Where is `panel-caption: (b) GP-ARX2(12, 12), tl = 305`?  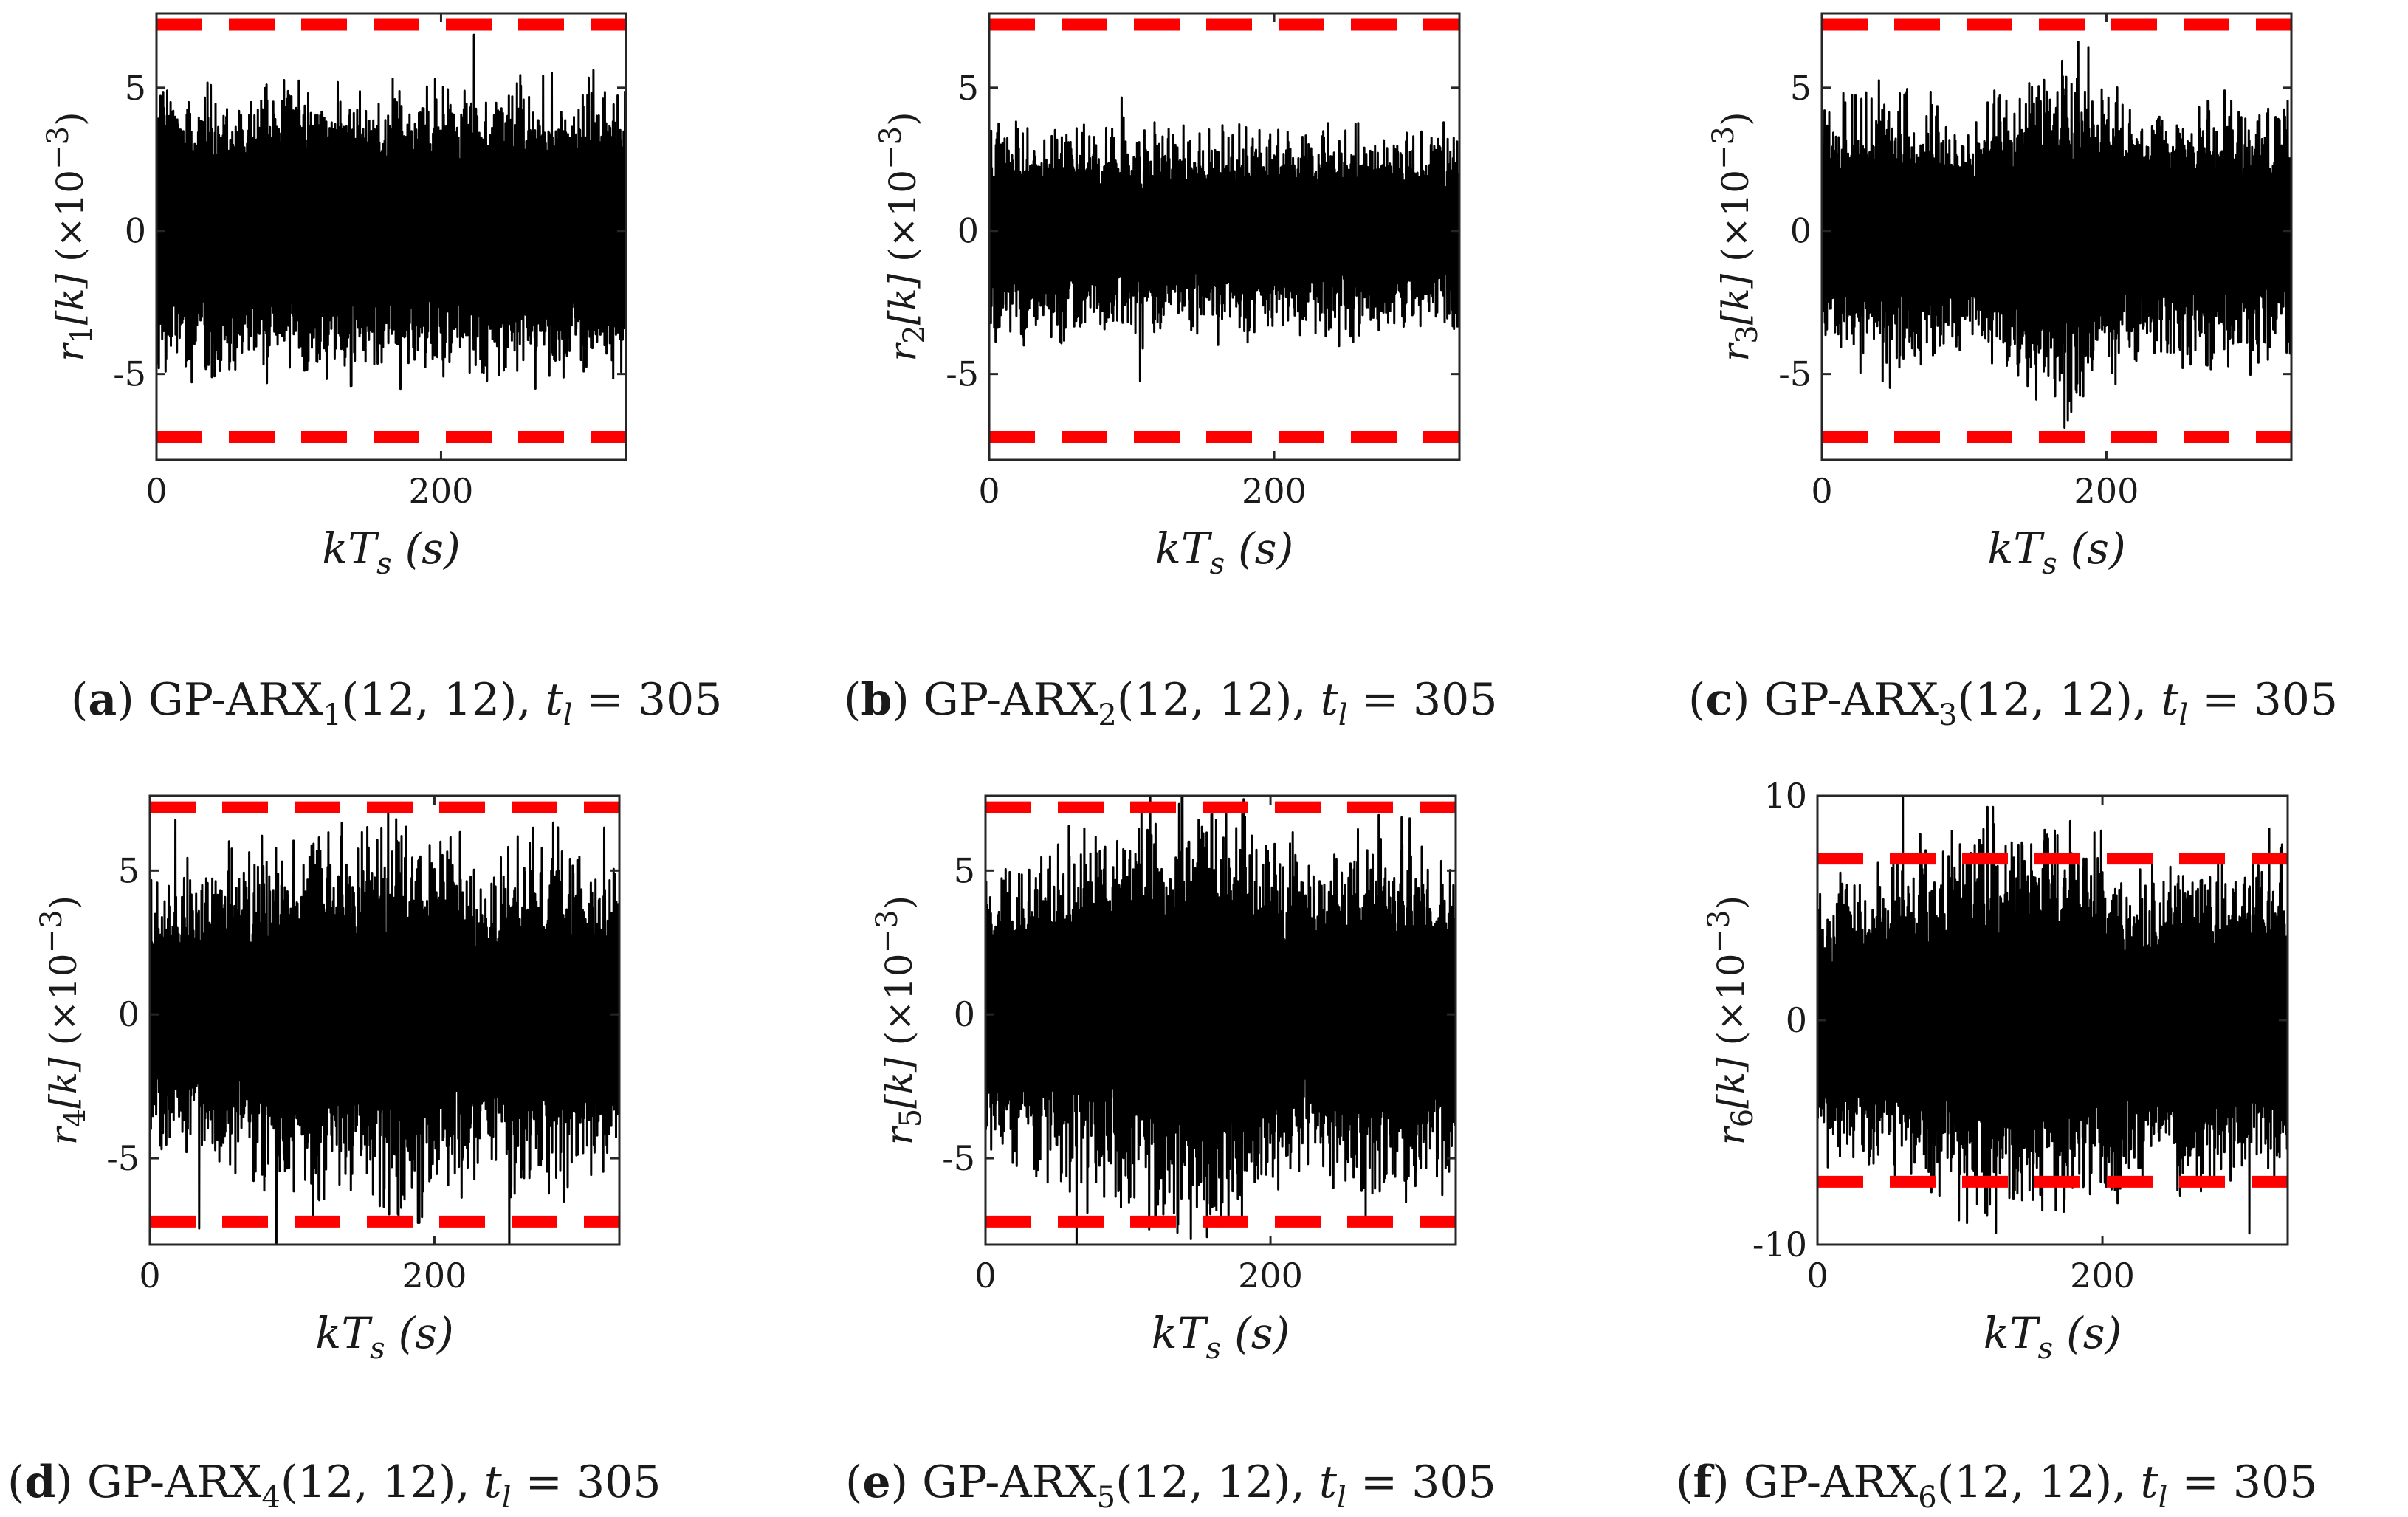 panel-caption: (b) GP-ARX2(12, 12), tl = 305 is located at coordinates (1171, 703).